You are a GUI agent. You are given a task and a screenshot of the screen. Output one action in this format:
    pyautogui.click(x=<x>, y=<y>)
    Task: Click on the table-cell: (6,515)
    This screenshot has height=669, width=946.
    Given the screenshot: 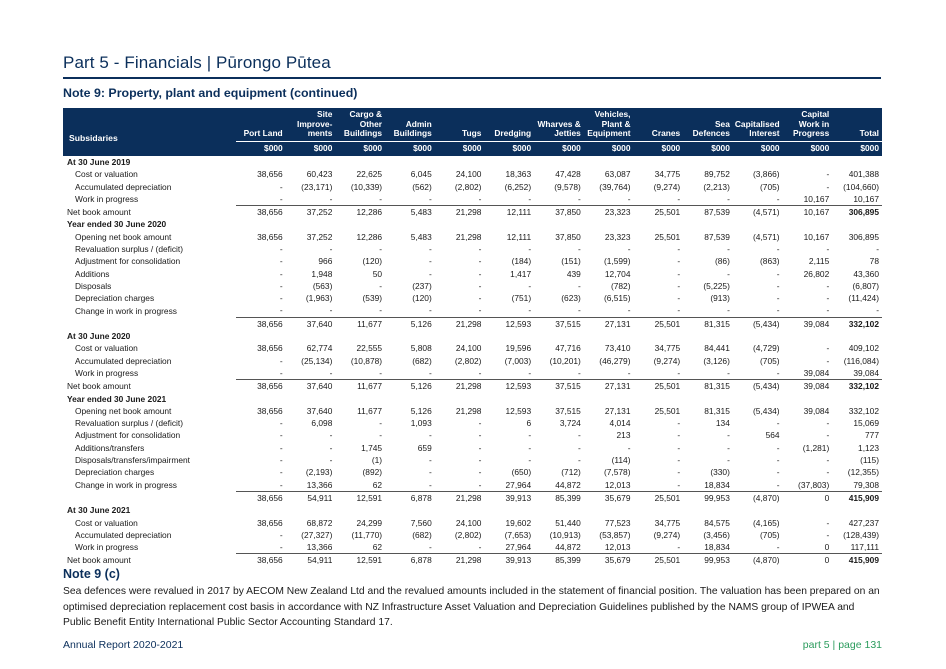 What is the action you would take?
    pyautogui.click(x=617, y=298)
    